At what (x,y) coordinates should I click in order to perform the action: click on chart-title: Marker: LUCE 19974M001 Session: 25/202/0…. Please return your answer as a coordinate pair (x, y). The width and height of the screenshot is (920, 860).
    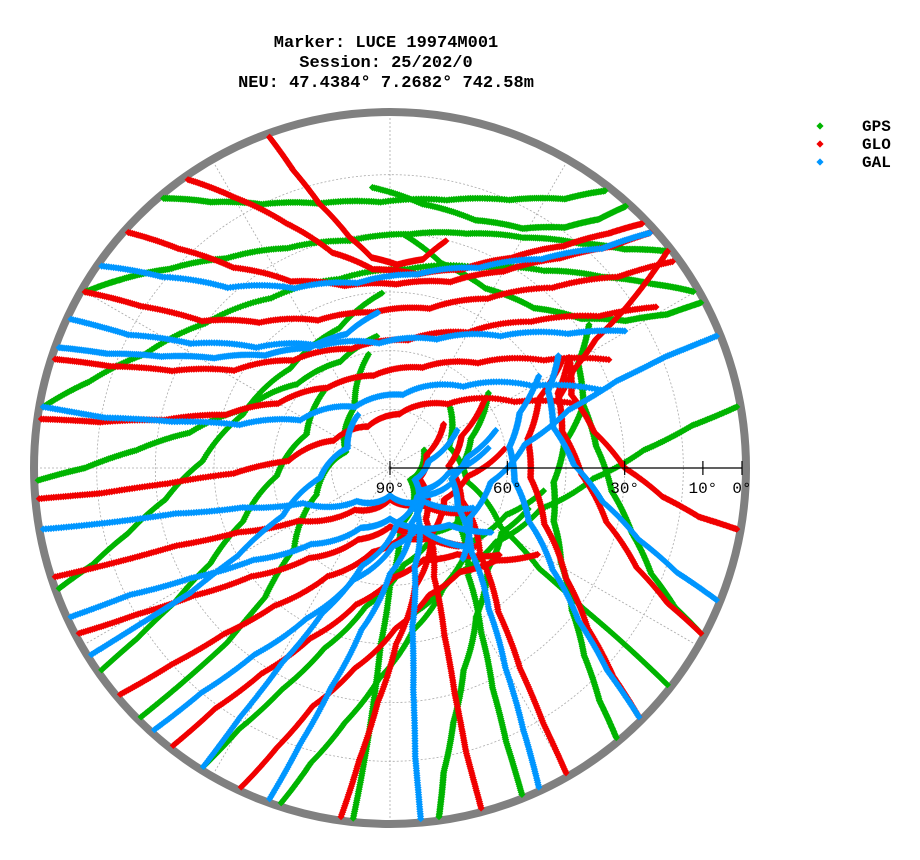
    Looking at the image, I should click on (386, 63).